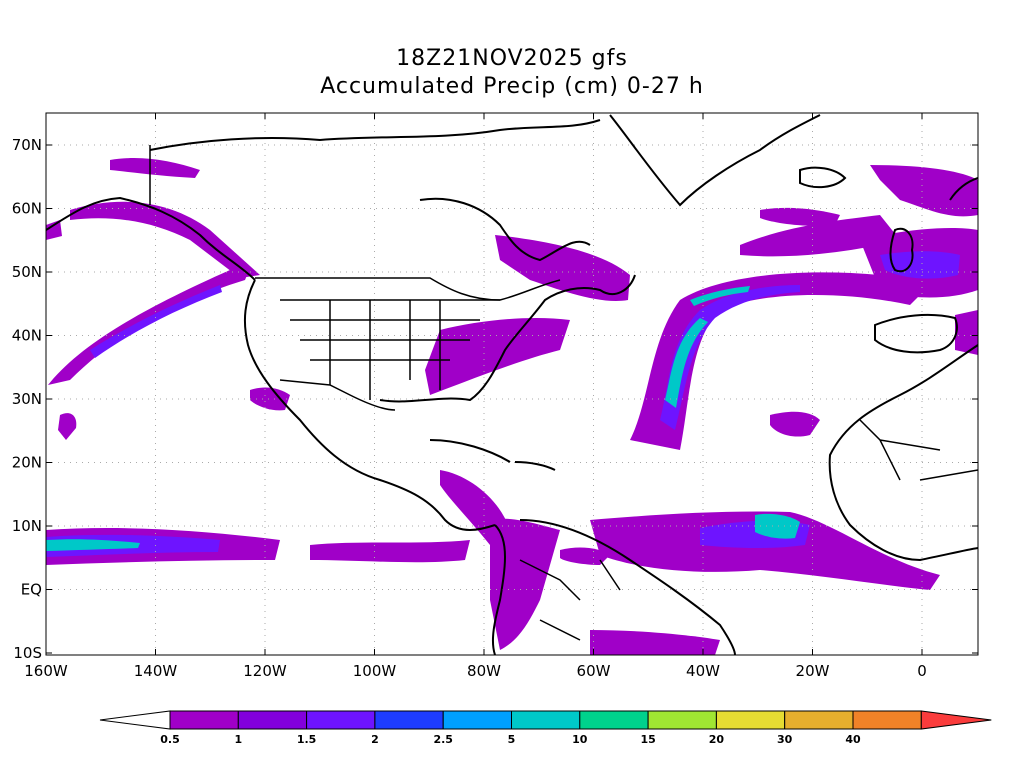  I want to click on lat-label: 10S, so click(27, 653).